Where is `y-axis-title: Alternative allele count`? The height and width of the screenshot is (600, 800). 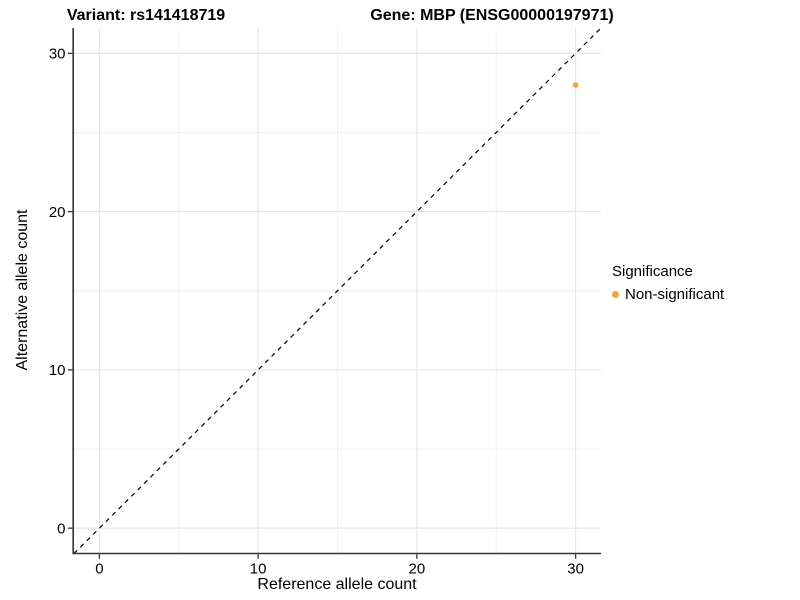
y-axis-title: Alternative allele count is located at coordinates (22, 290).